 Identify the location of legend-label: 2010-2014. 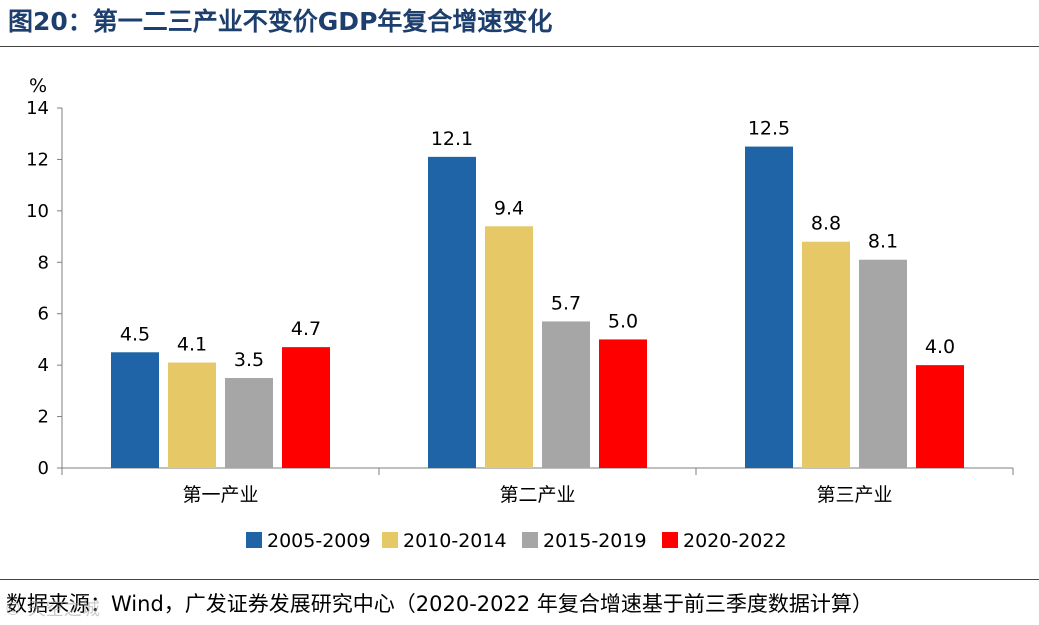
(455, 541).